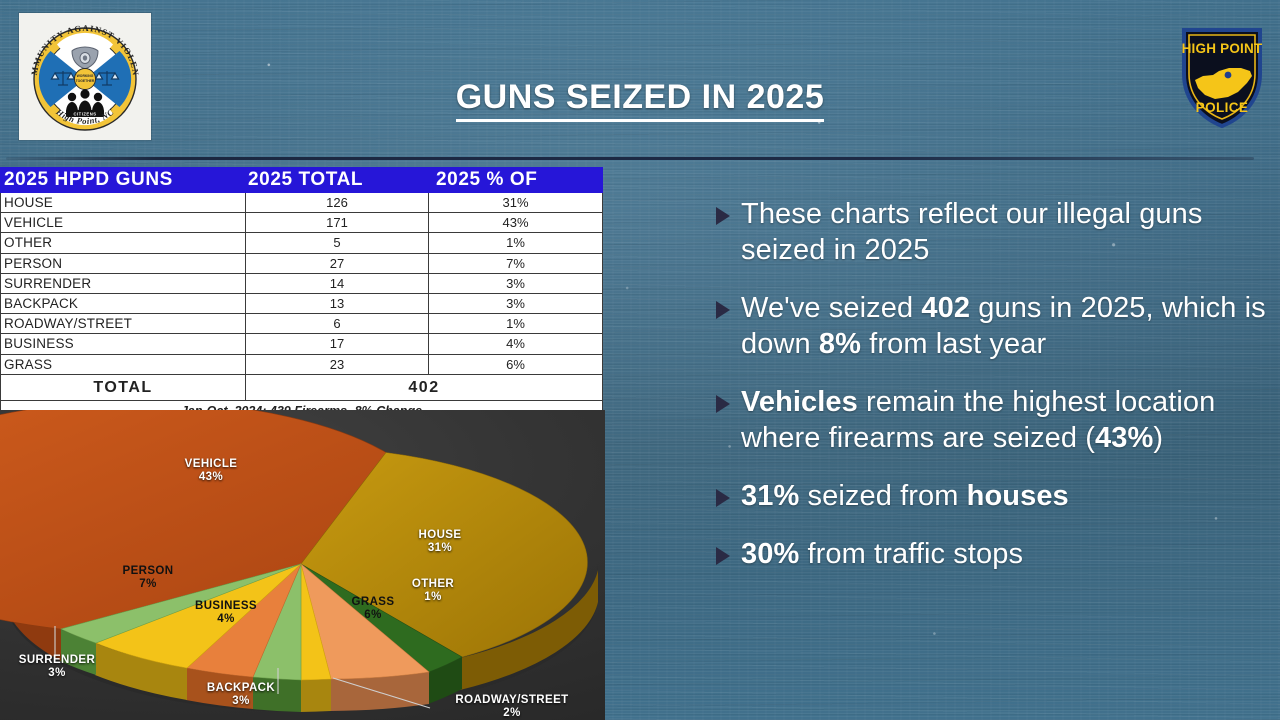 This screenshot has height=720, width=1280. Describe the element at coordinates (123, 180) in the screenshot. I see `table-header-location: 2025 HPPD GUNS` at that location.